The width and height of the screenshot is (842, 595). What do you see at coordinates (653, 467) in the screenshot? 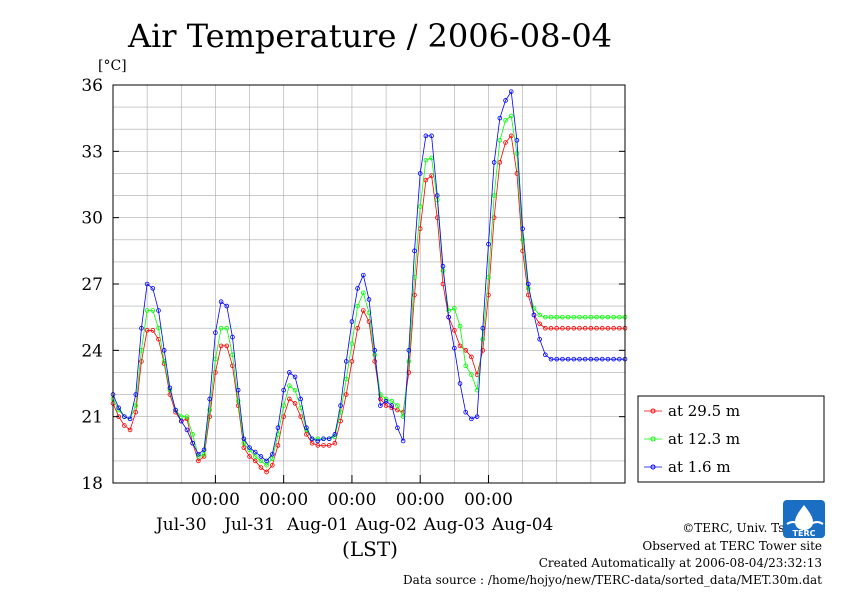
I see `legend-swatch-marker` at bounding box center [653, 467].